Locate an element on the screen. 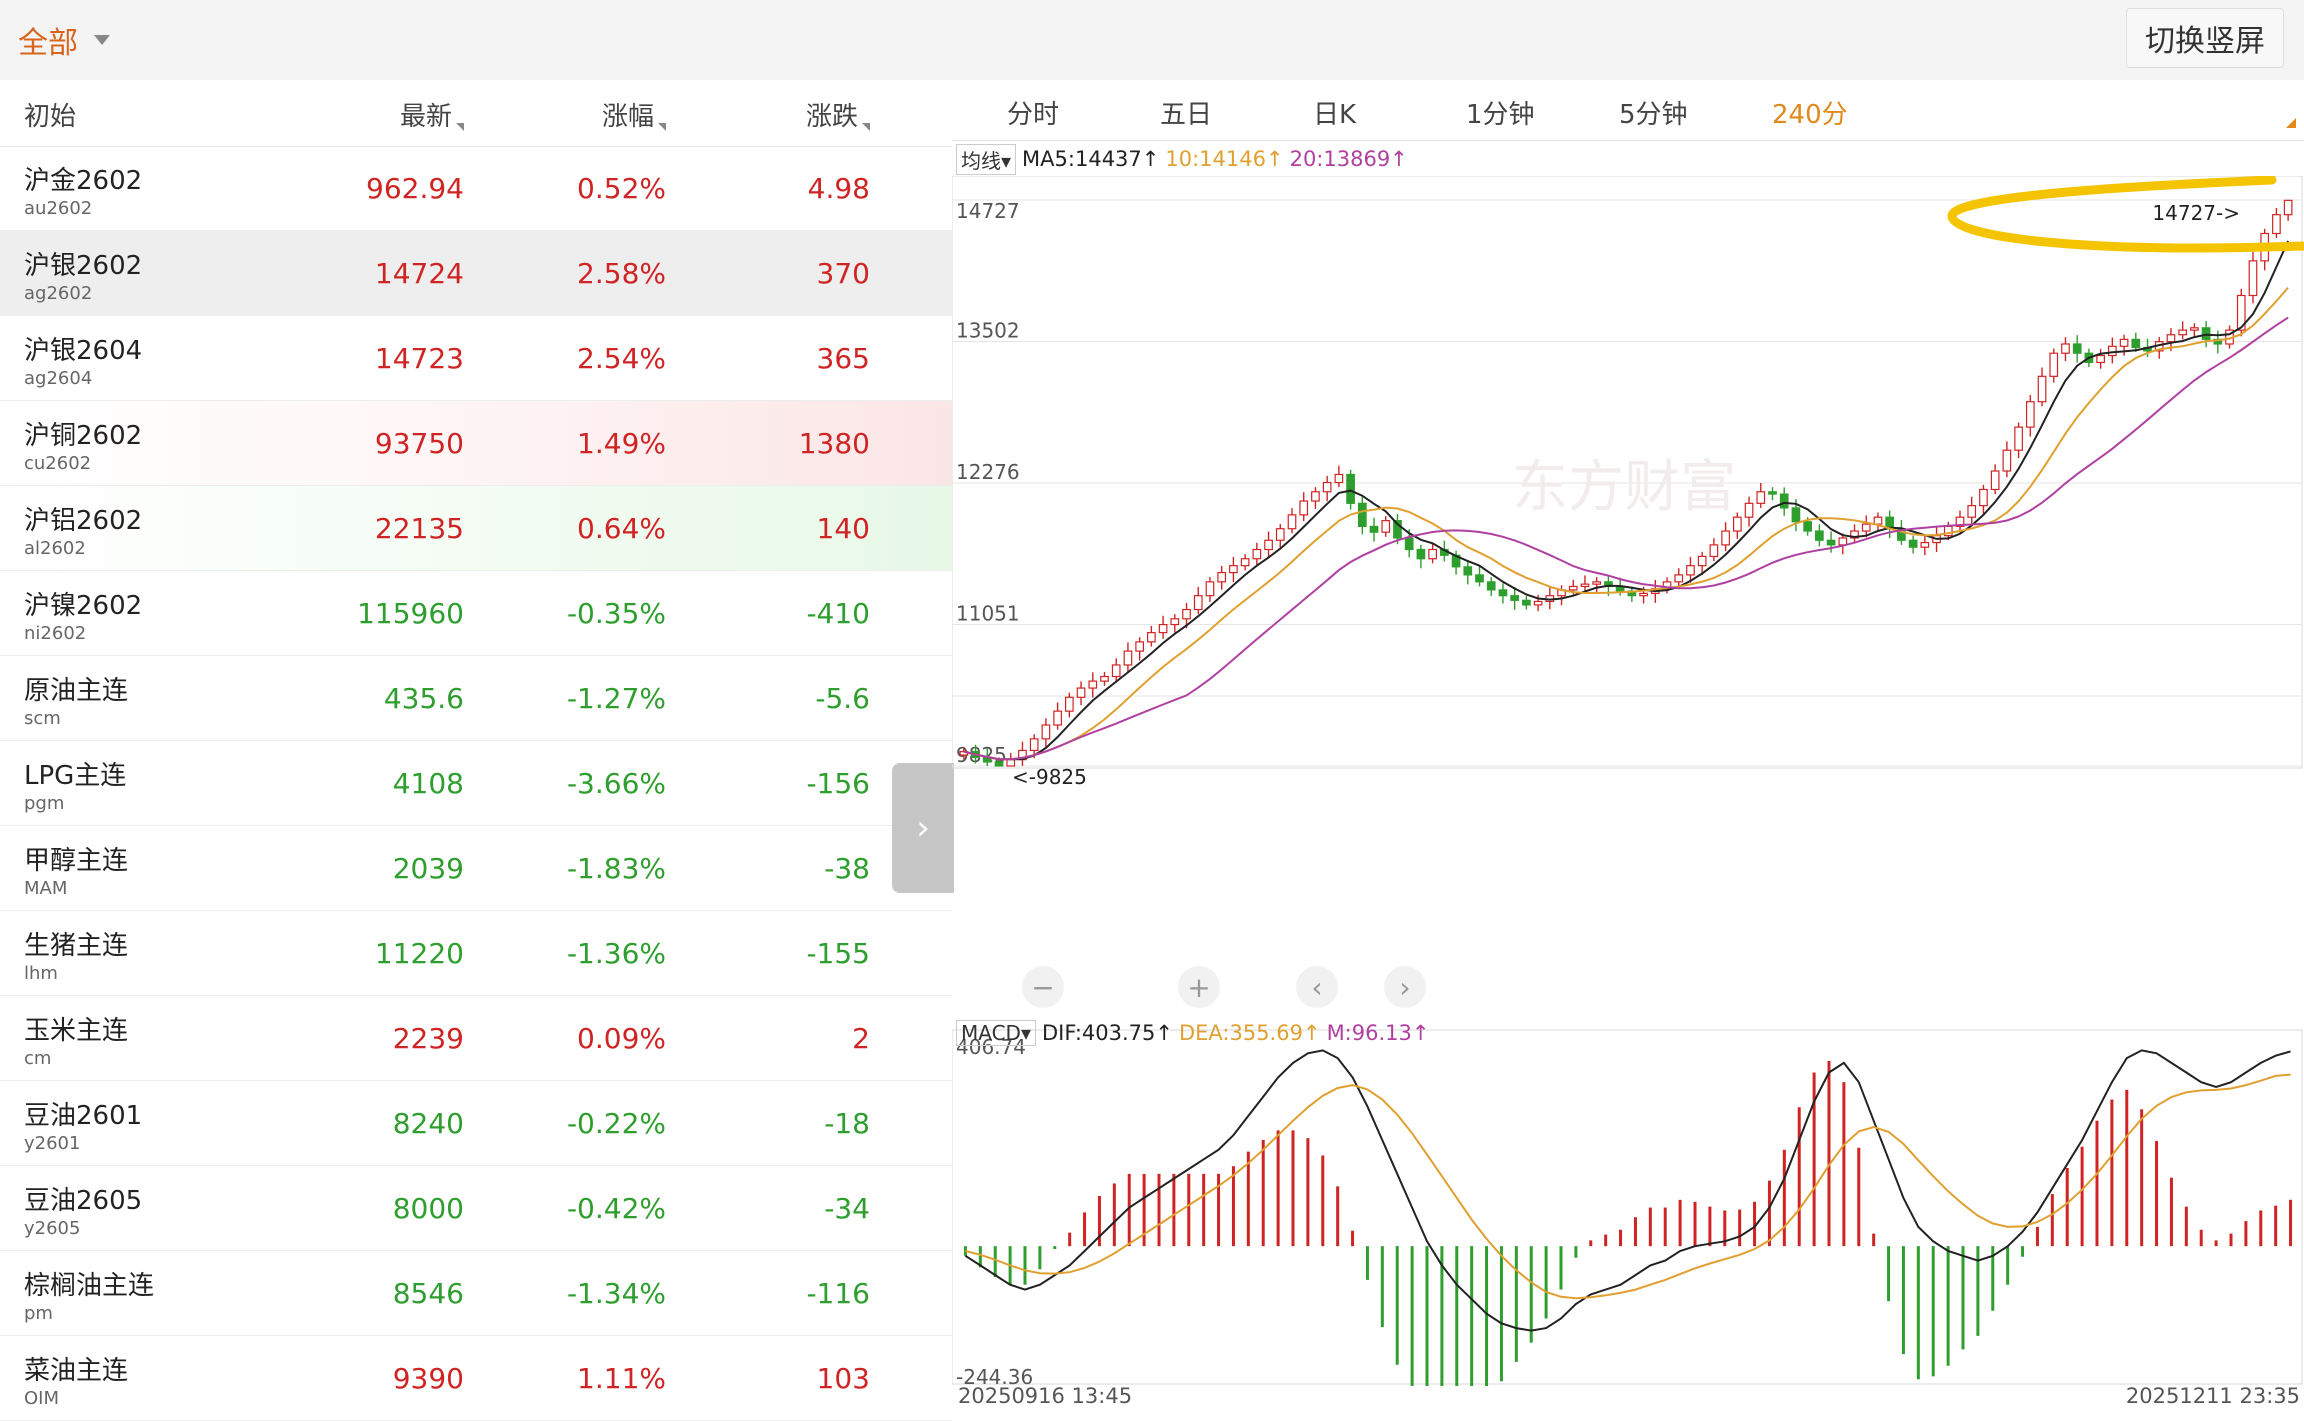 The height and width of the screenshot is (1421, 2304). instrument-code: cu2602 is located at coordinates (57, 463).